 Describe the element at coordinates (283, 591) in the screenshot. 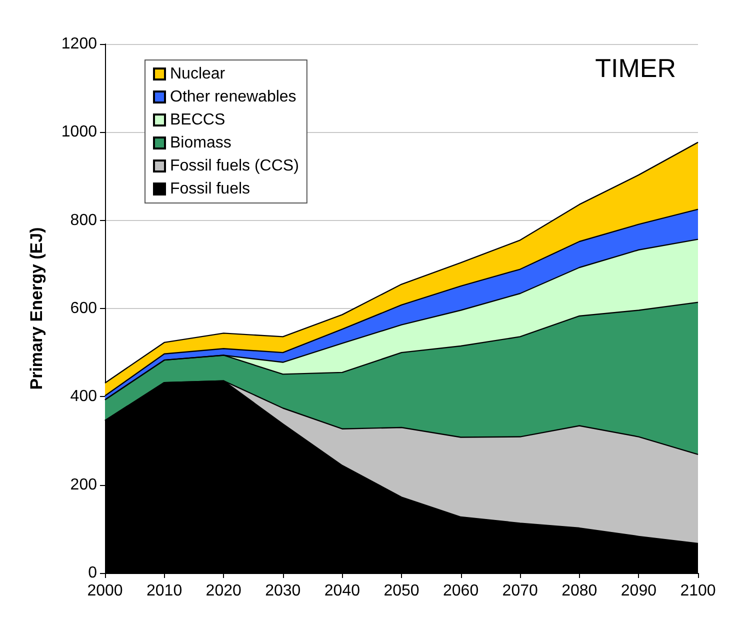

I see `x-tick-label: 2030` at that location.